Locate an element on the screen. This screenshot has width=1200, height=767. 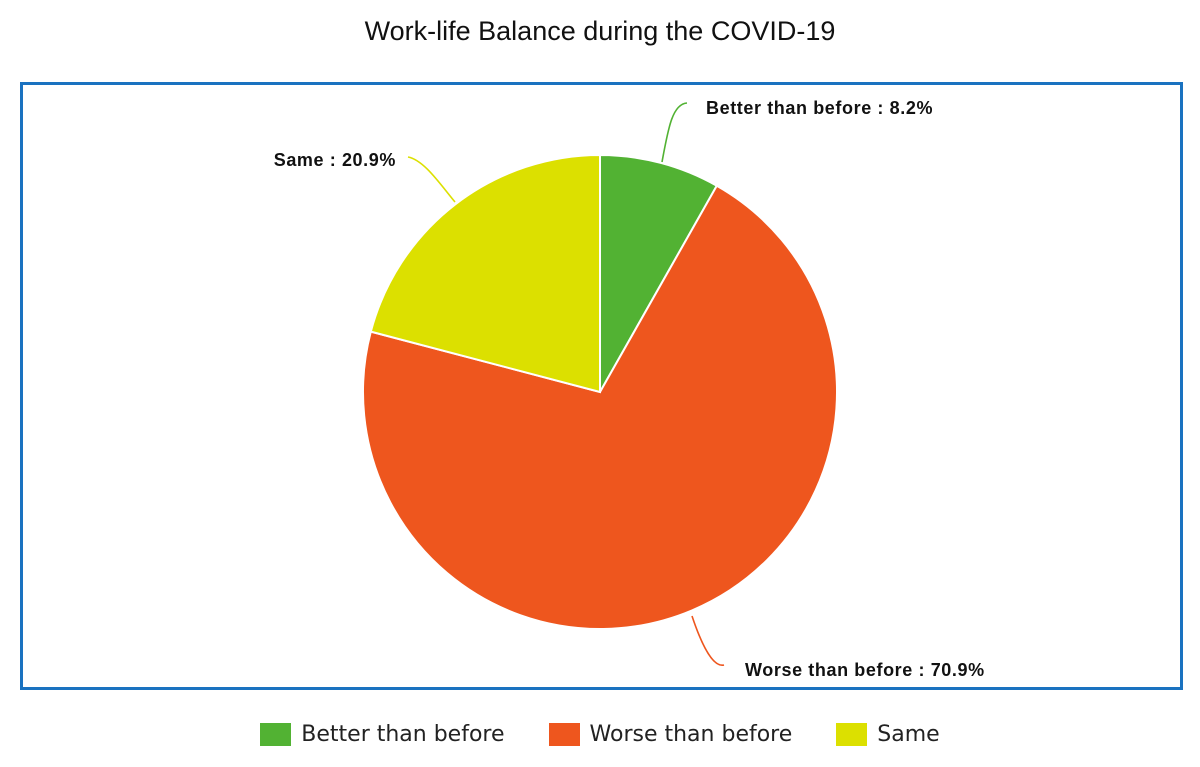
legend-item-worse: Worse than before is located at coordinates (670, 734).